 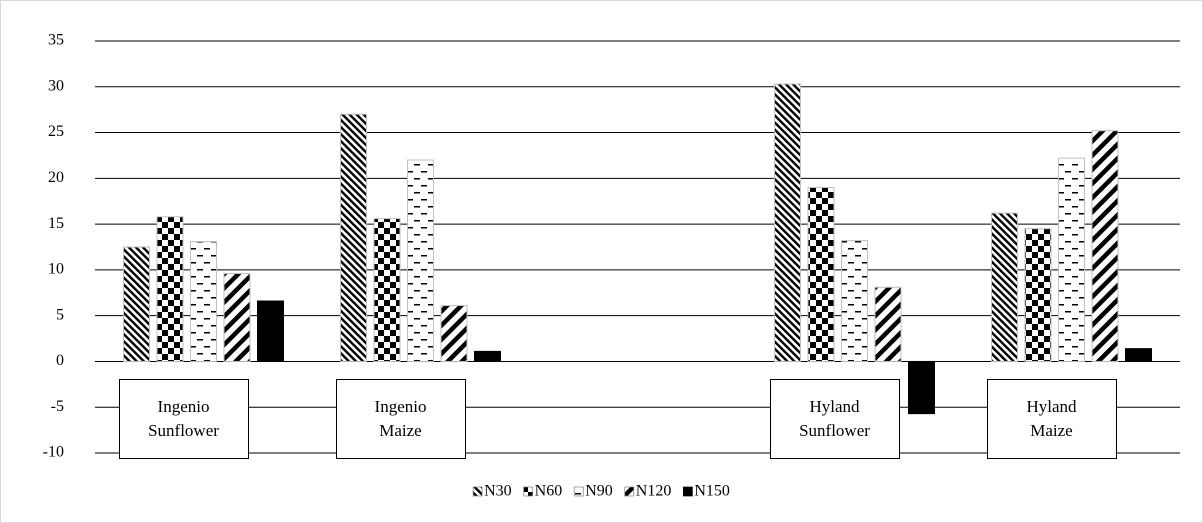 I want to click on legend-label: N150, so click(x=712, y=491).